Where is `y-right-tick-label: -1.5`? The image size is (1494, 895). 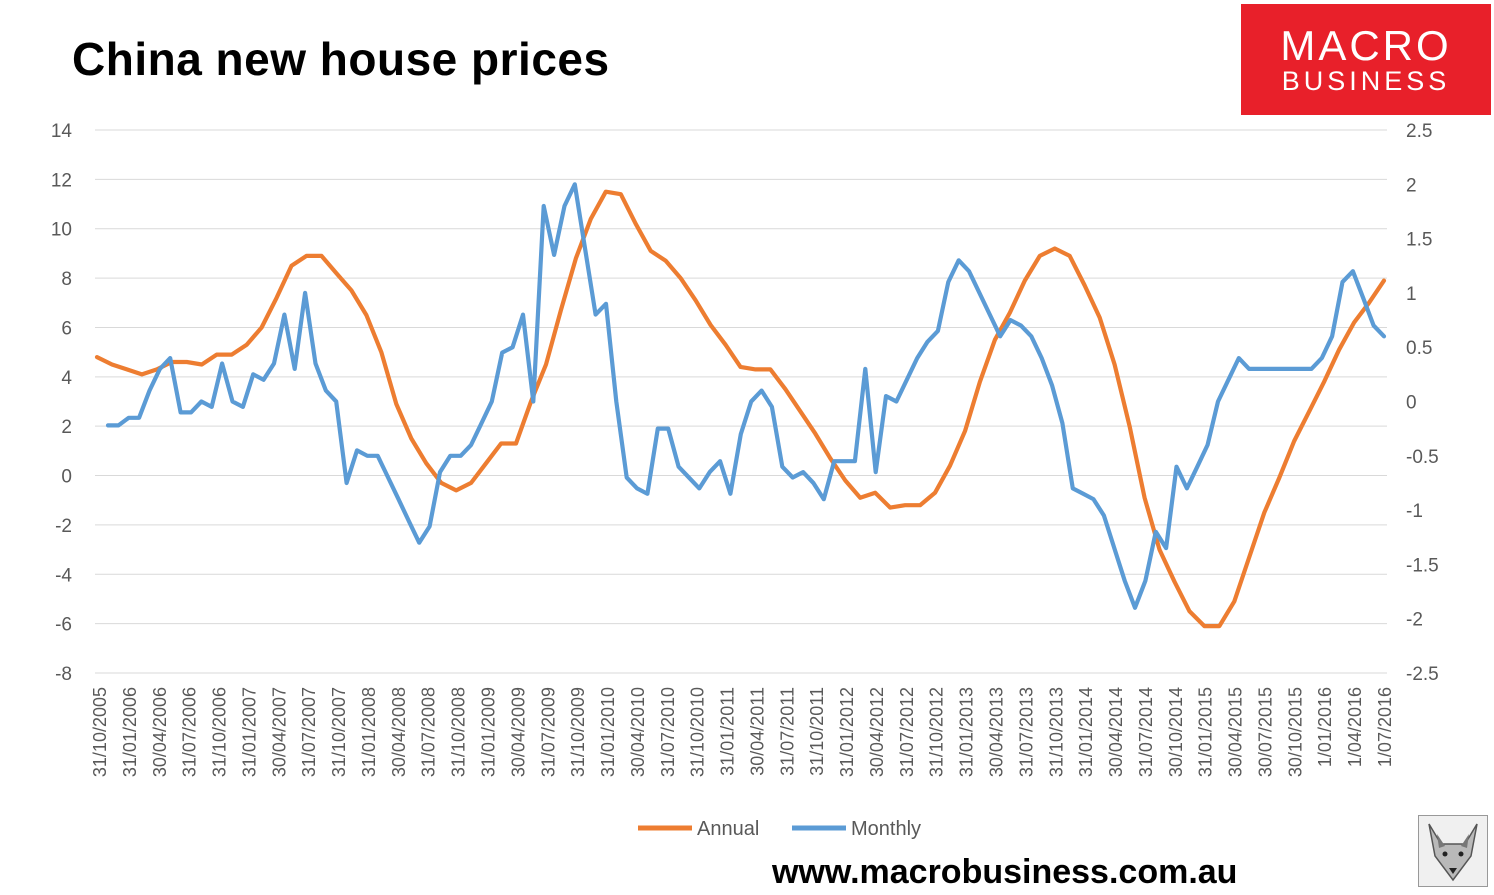
y-right-tick-label: -1.5 is located at coordinates (1422, 565).